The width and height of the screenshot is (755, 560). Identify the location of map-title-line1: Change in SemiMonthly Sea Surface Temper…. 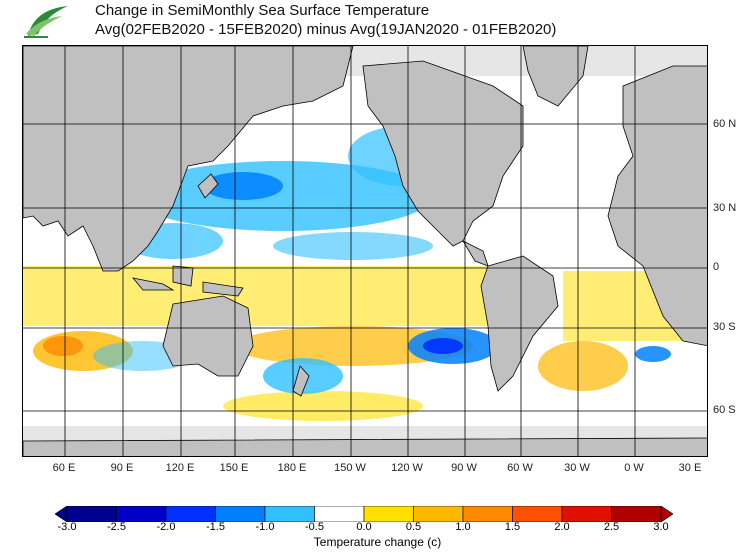
(262, 10).